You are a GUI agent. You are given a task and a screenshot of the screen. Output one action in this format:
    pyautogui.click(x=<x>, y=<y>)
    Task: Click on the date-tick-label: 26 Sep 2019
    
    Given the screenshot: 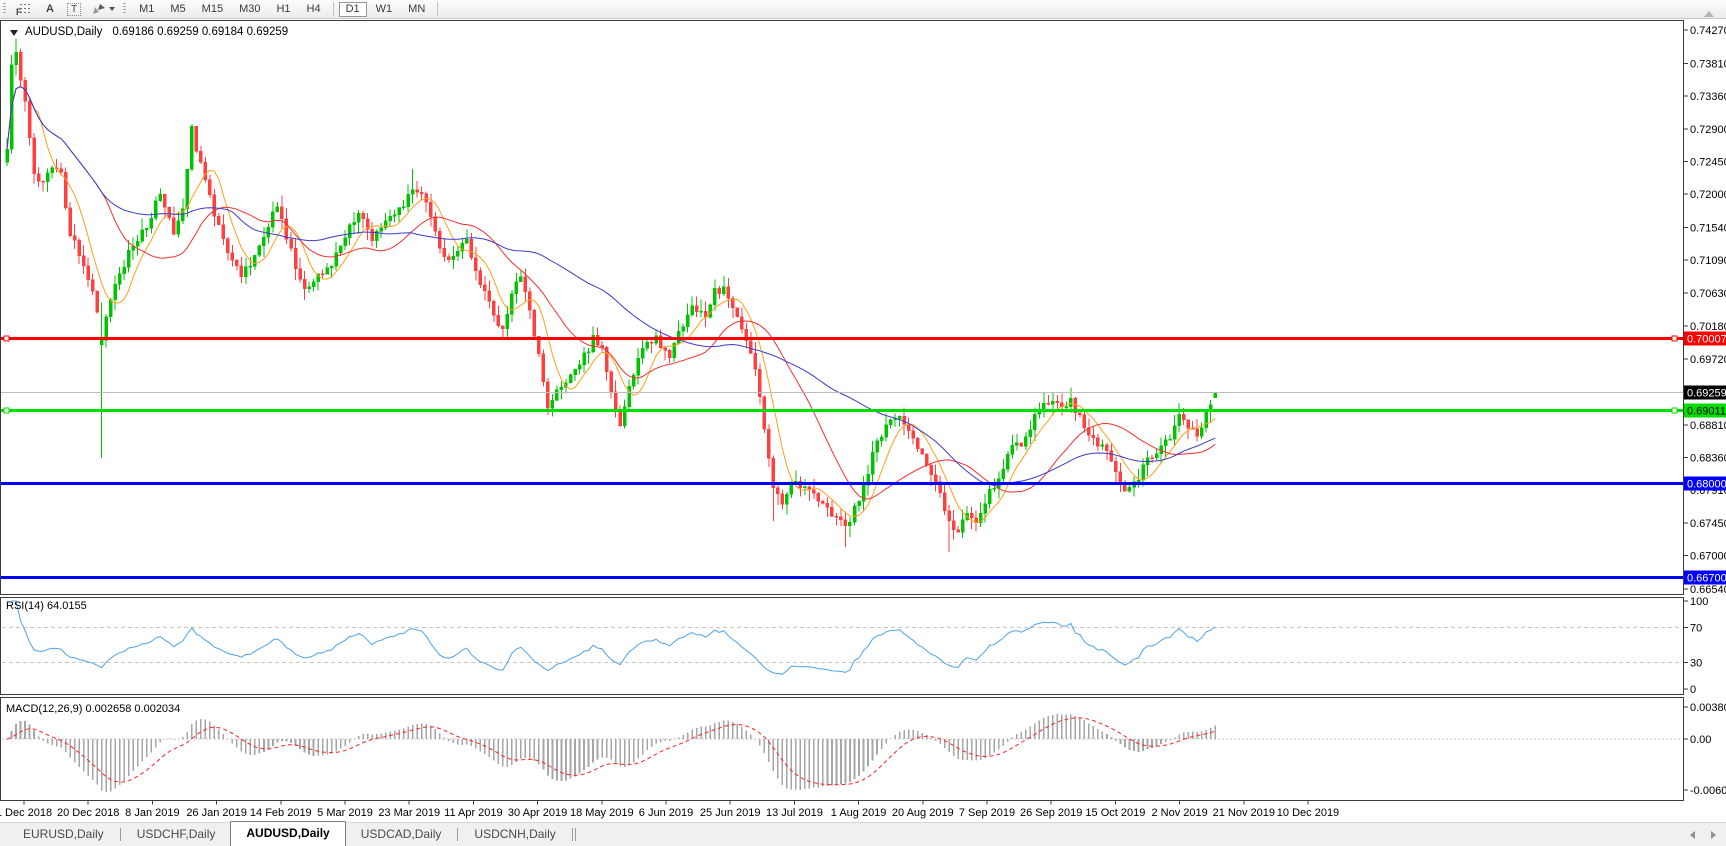 What is the action you would take?
    pyautogui.click(x=1051, y=813)
    